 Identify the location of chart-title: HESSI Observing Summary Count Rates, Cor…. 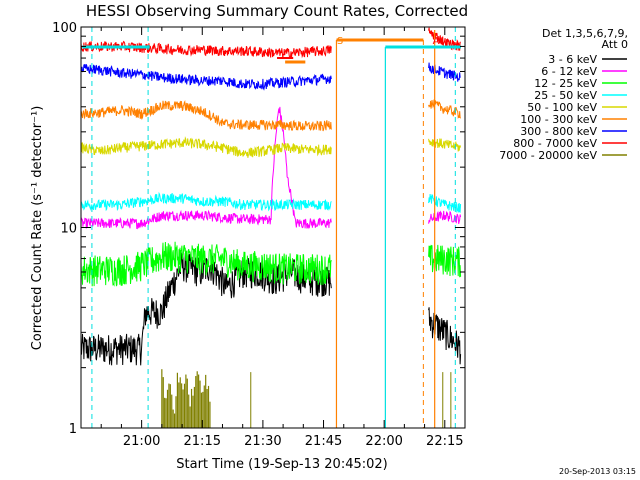
(277, 11).